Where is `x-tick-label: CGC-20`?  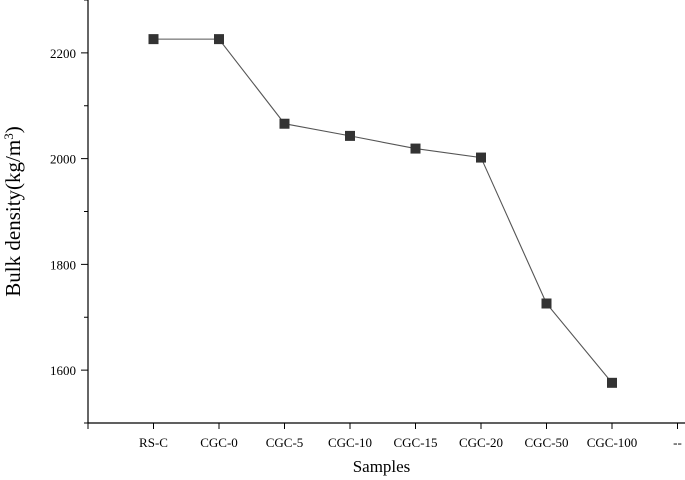
x-tick-label: CGC-20 is located at coordinates (481, 442).